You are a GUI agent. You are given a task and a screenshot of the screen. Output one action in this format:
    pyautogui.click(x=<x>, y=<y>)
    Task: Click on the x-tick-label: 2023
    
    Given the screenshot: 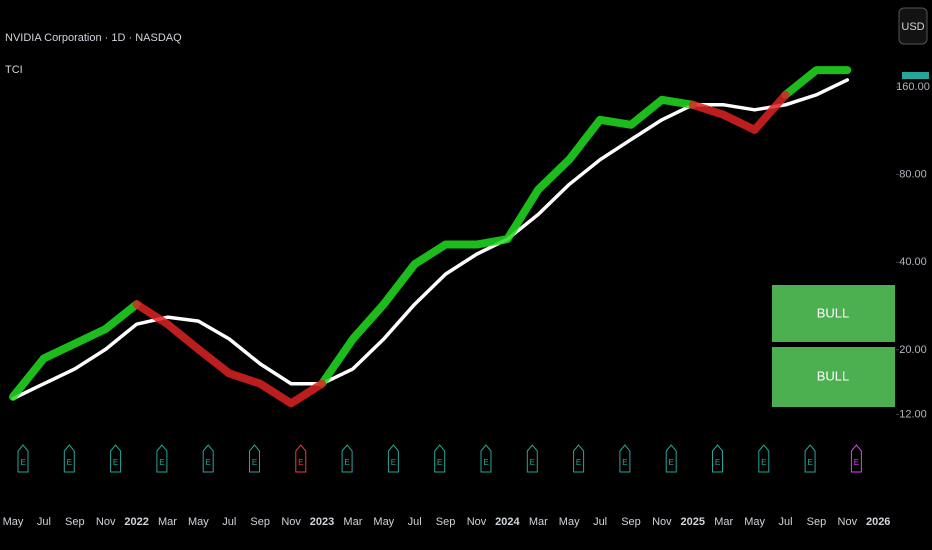 What is the action you would take?
    pyautogui.click(x=322, y=522)
    